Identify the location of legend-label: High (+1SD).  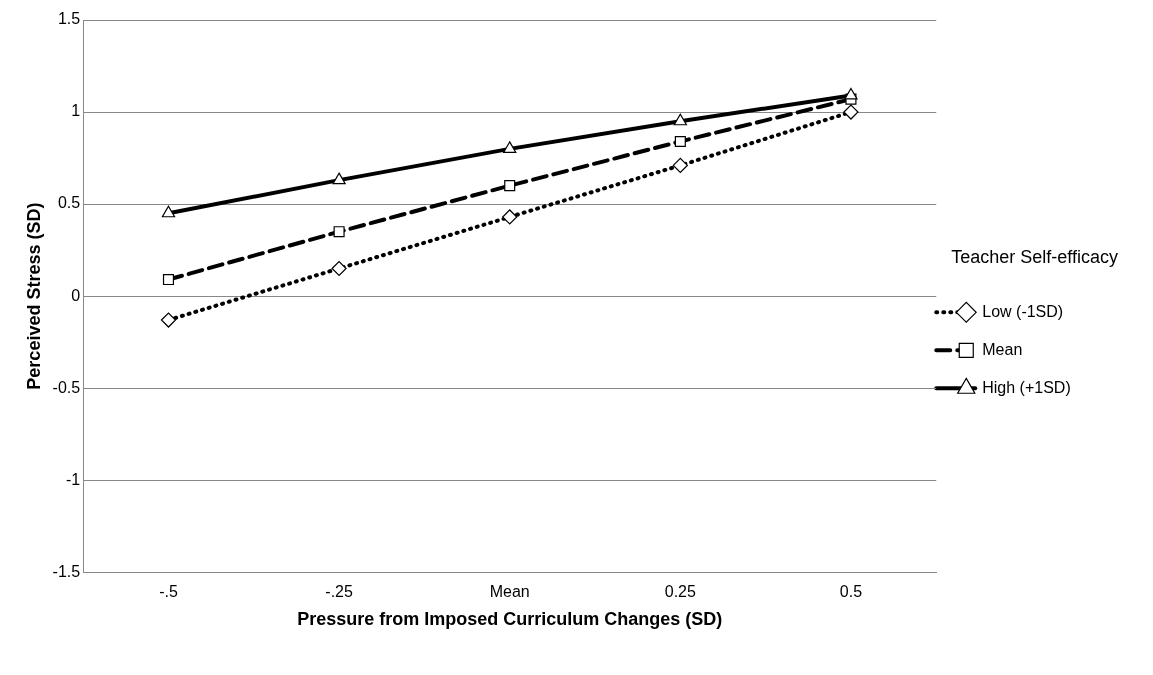
(1026, 387).